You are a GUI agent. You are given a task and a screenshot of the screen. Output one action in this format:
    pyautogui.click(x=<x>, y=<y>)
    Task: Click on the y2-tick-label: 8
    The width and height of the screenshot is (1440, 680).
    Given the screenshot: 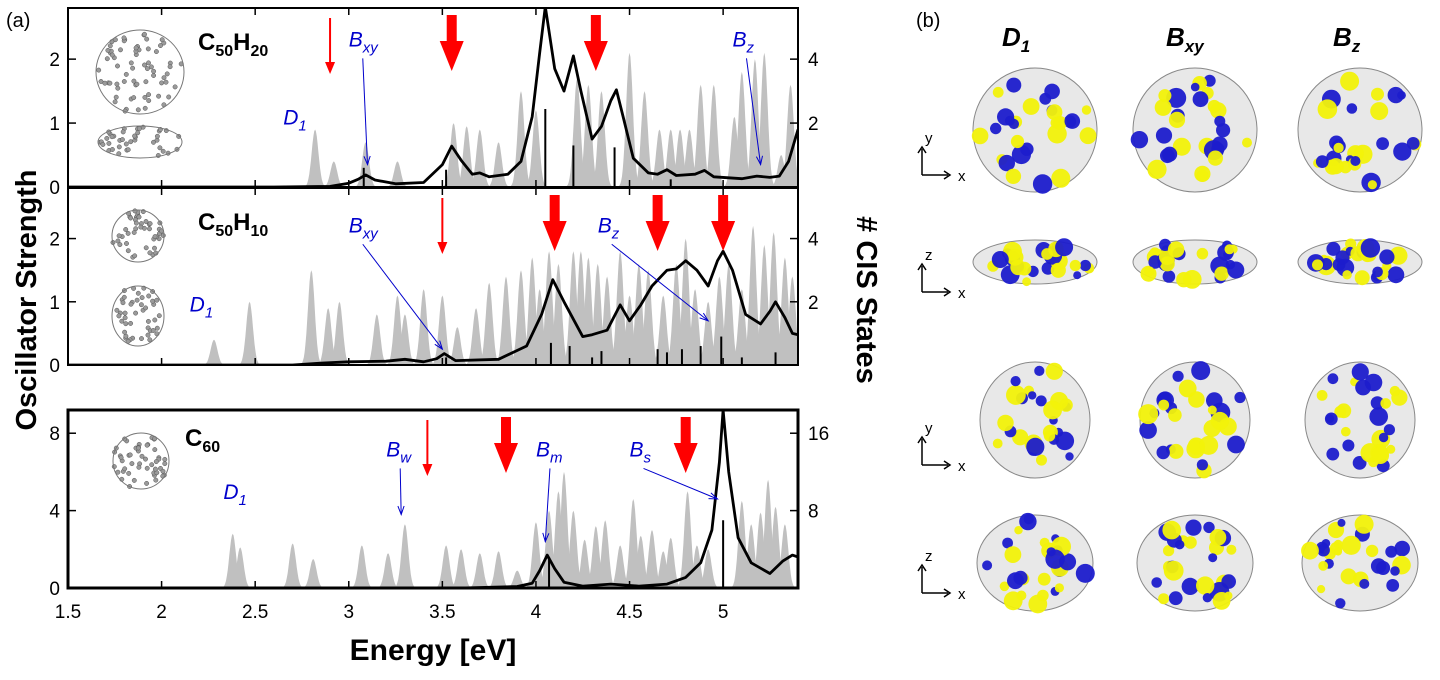 What is the action you would take?
    pyautogui.click(x=813, y=512)
    